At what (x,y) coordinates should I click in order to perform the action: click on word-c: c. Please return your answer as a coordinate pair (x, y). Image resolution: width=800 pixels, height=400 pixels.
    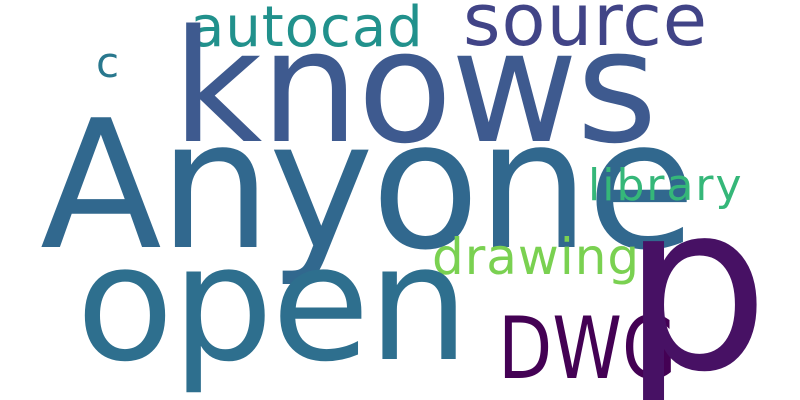
    Looking at the image, I should click on (108, 62).